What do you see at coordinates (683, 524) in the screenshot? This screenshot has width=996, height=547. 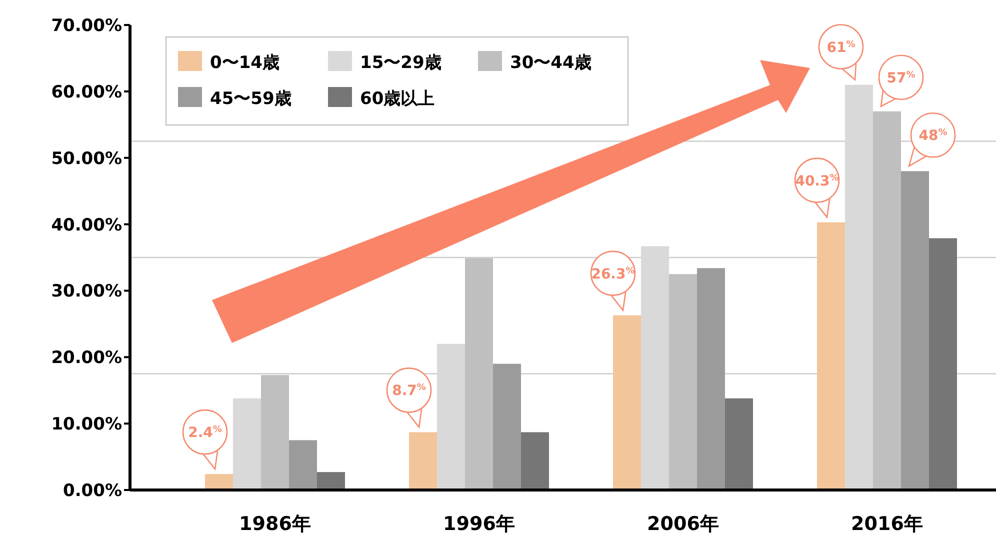 I see `x-tick-label: 2006年` at bounding box center [683, 524].